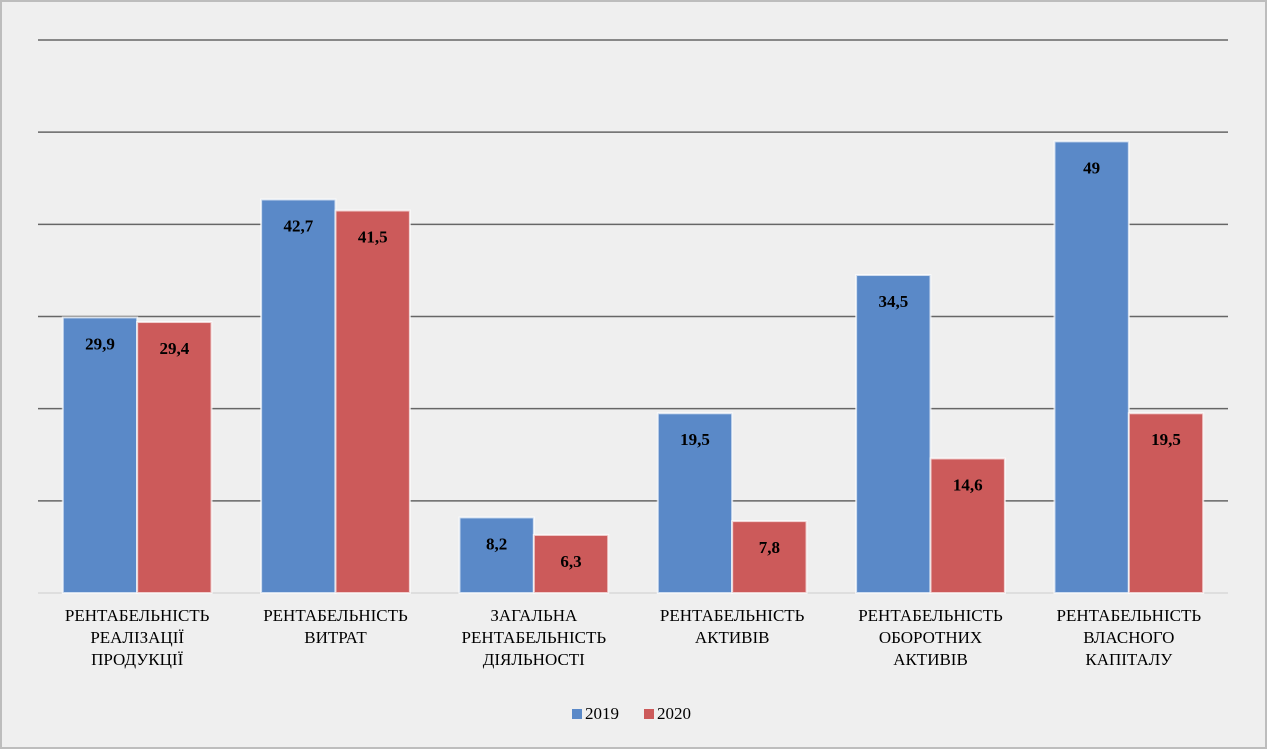 The image size is (1267, 749). What do you see at coordinates (137, 637) in the screenshot?
I see `x-tick-label: РЕНТАБЕЛЬНІСТЬ РЕАЛІЗАЦІЇ ПРОДУКЦІЇ` at bounding box center [137, 637].